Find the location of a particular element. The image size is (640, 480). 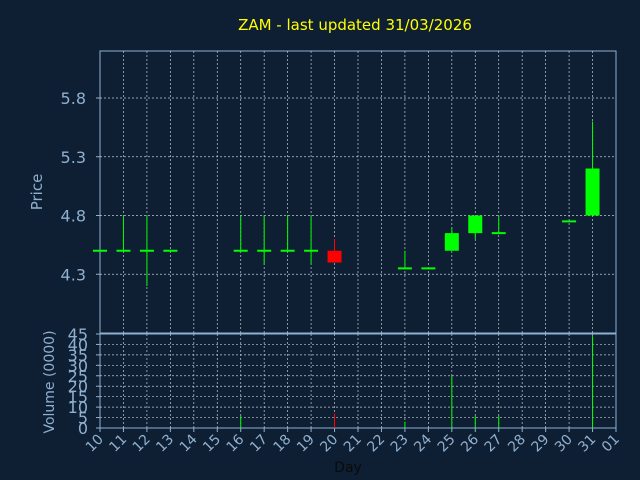

x-tick-label: 19 is located at coordinates (306, 444).